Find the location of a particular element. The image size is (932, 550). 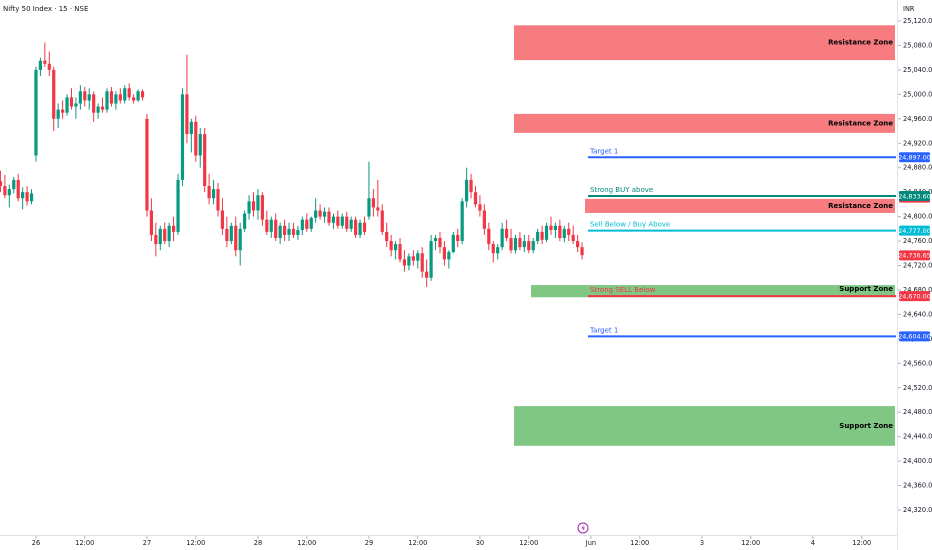

x-tick-label: 3 is located at coordinates (702, 543).